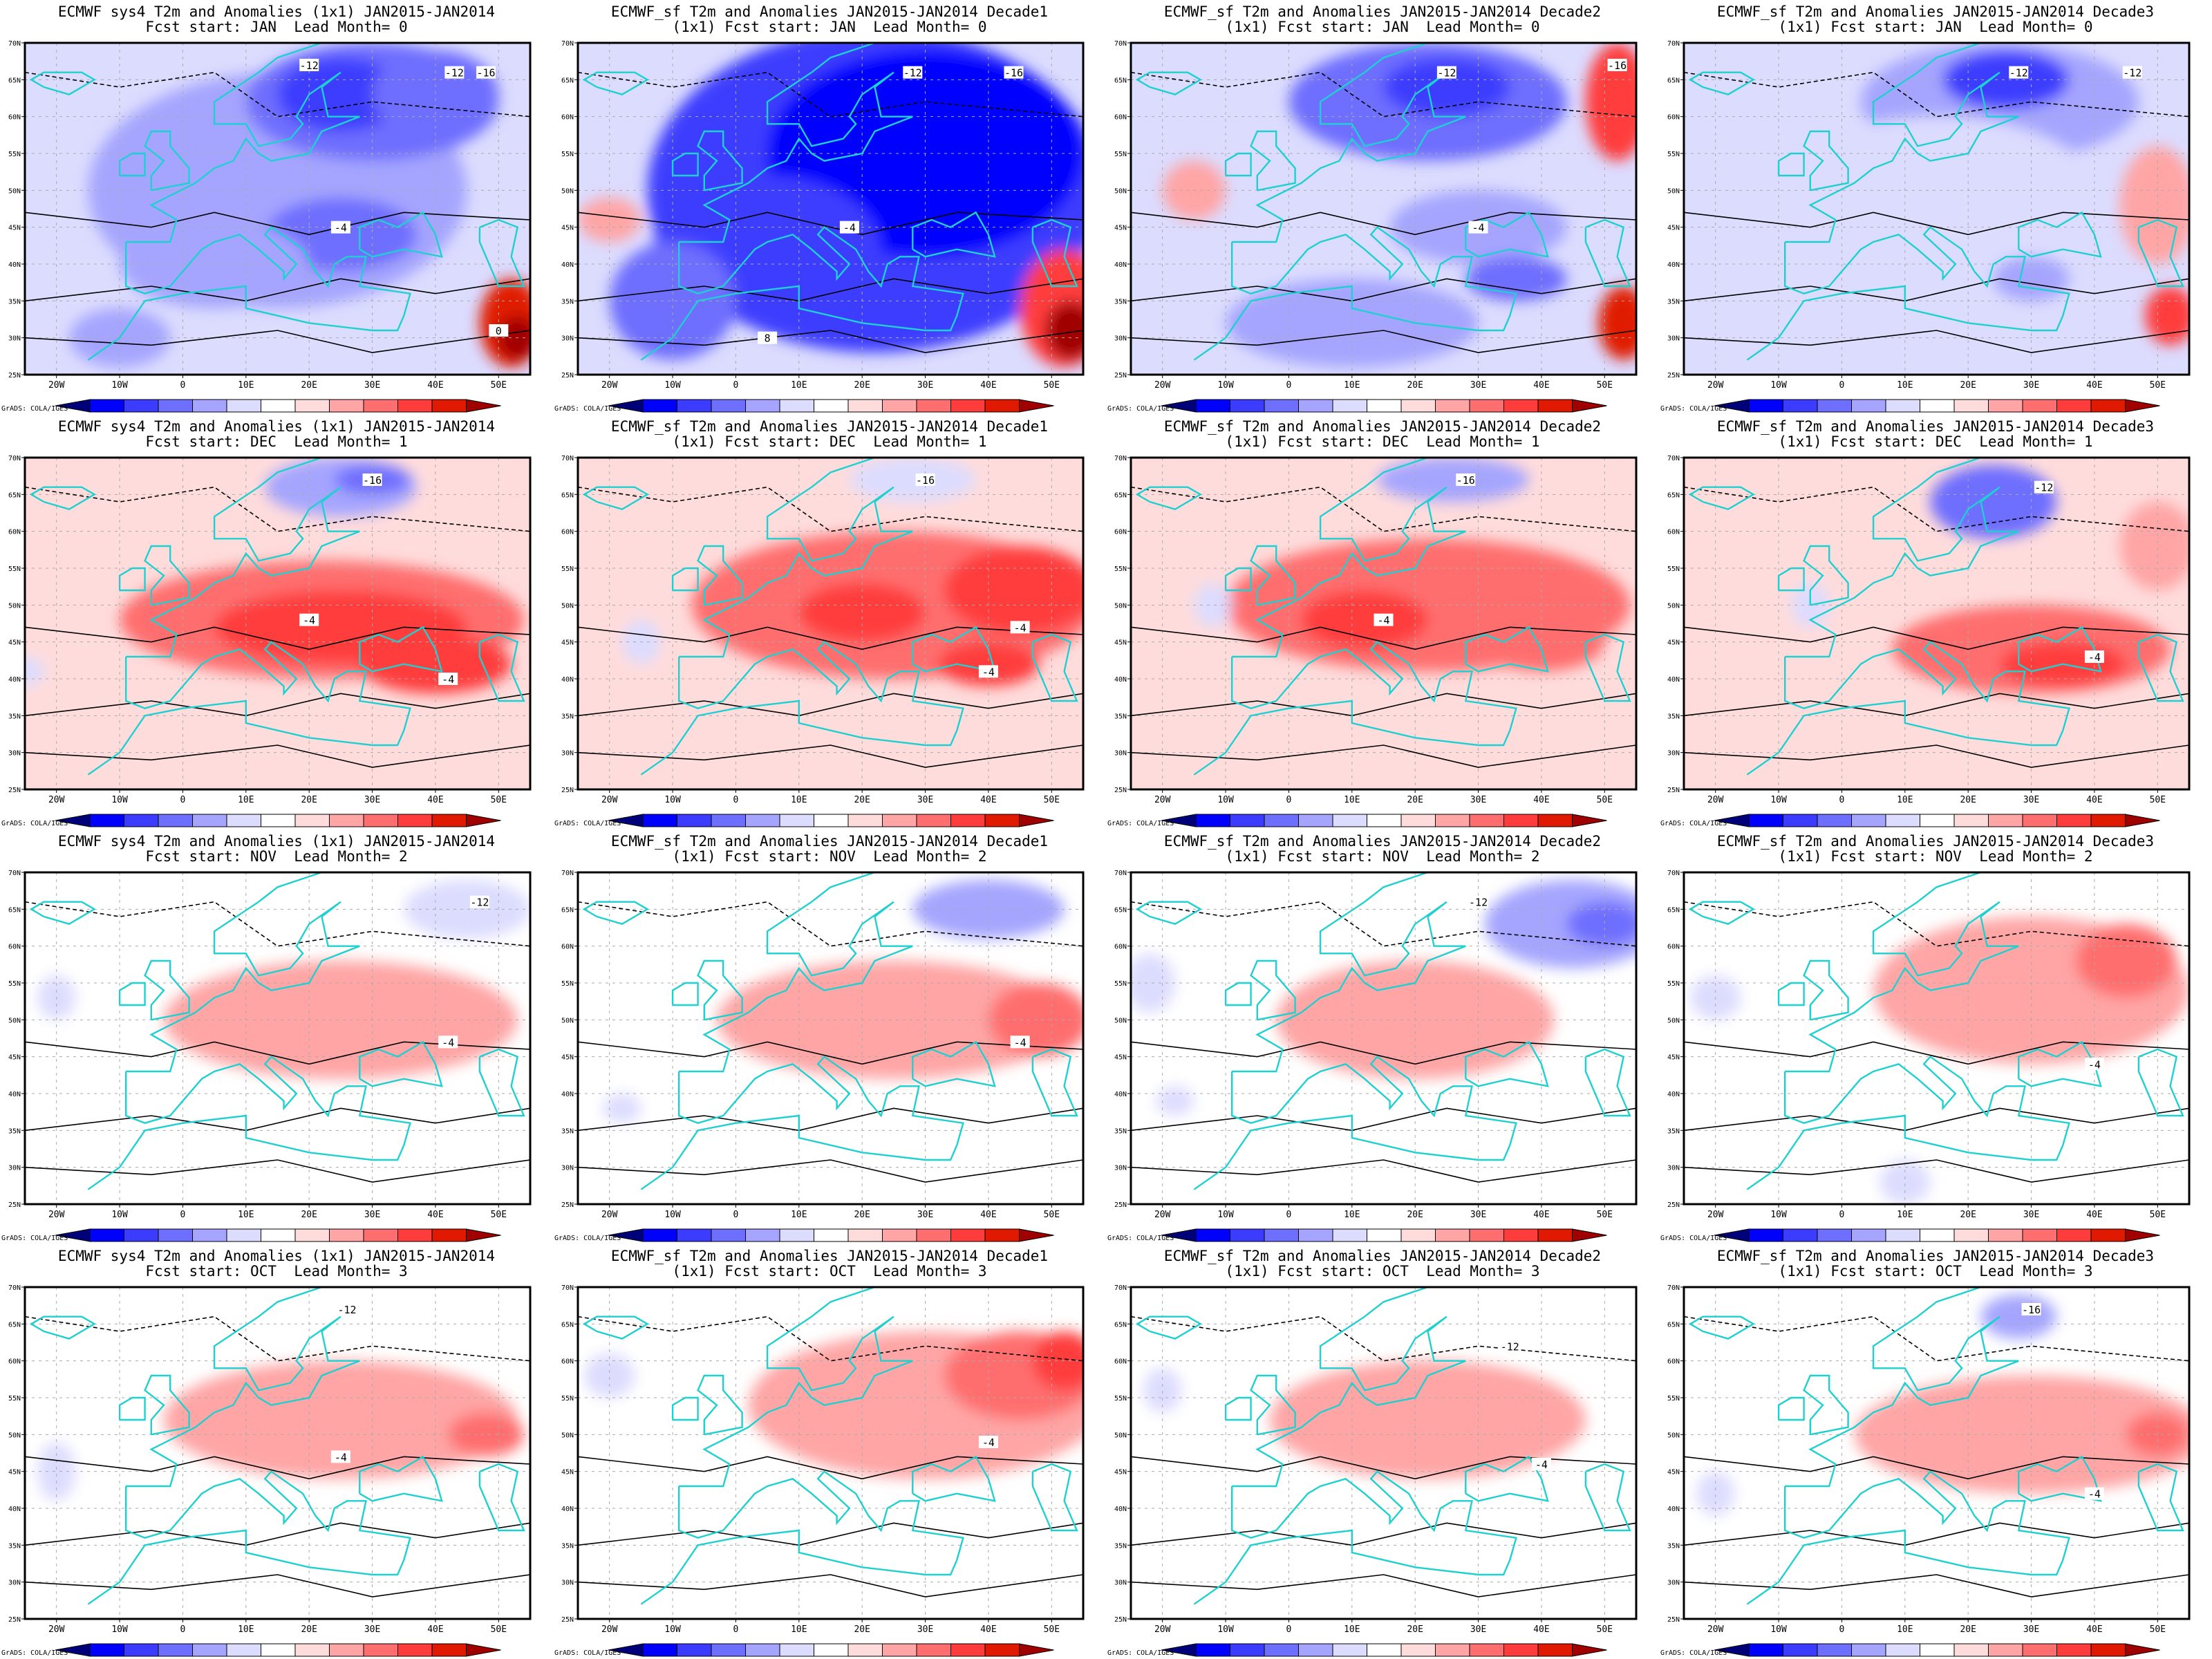  What do you see at coordinates (486, 73) in the screenshot?
I see `contour-label: -16` at bounding box center [486, 73].